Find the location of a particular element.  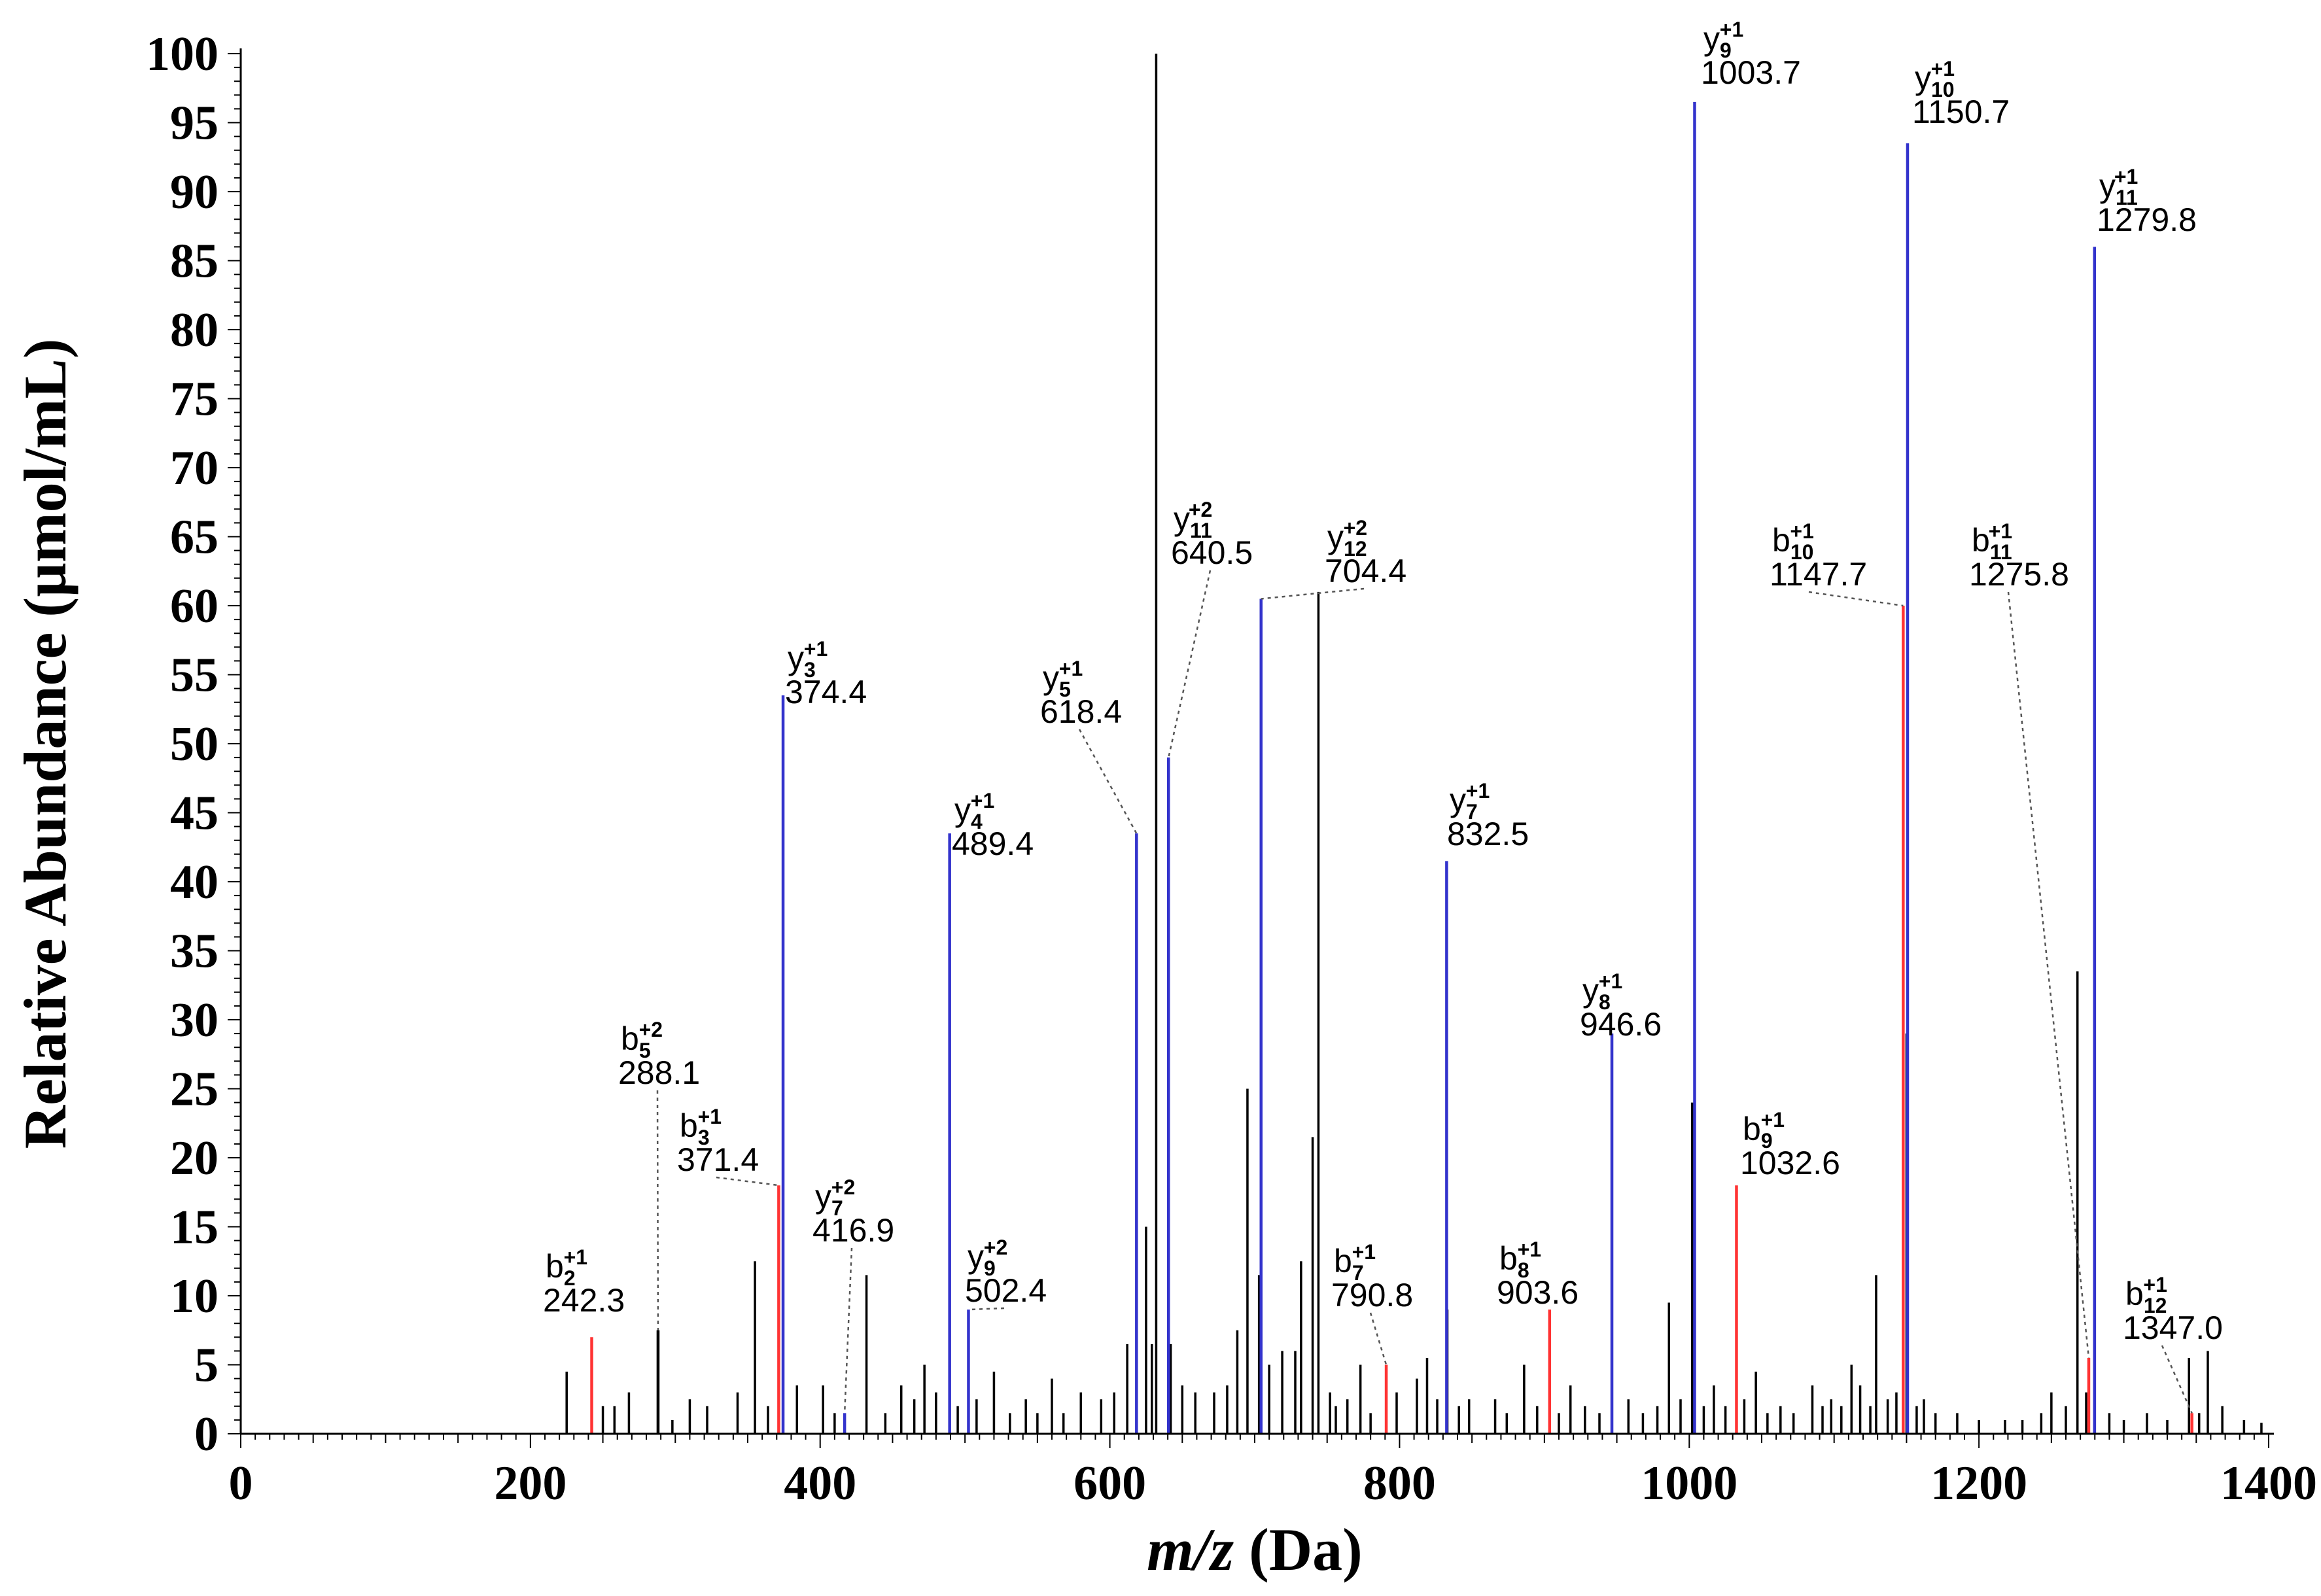

ion-name: b9+1 is located at coordinates (1764, 1130).